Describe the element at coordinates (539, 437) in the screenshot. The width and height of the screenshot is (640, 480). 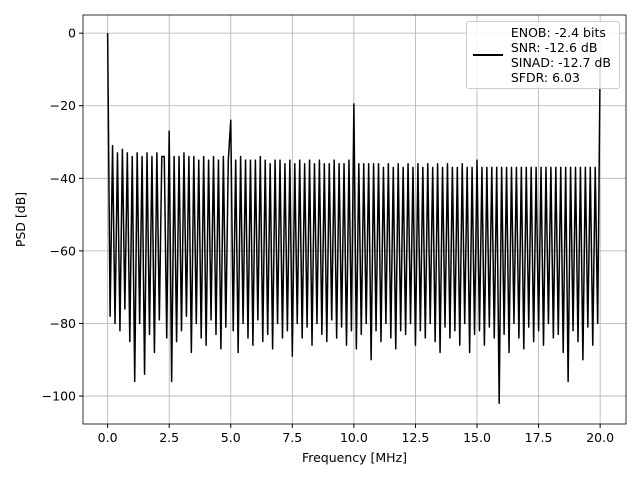
I see `x-tick-label: 17.5` at that location.